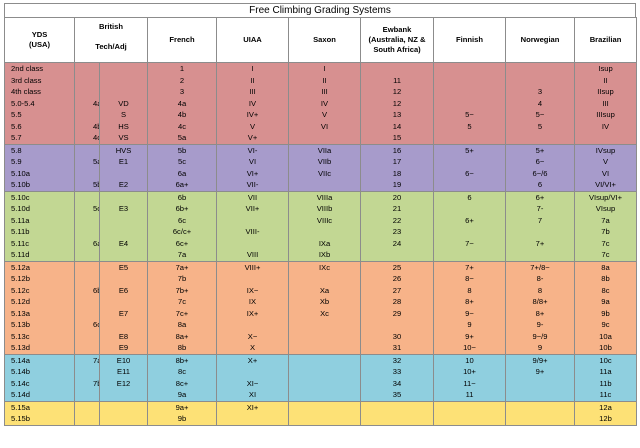 The width and height of the screenshot is (640, 448). What do you see at coordinates (253, 103) in the screenshot?
I see `cell-uiaa: IV` at bounding box center [253, 103].